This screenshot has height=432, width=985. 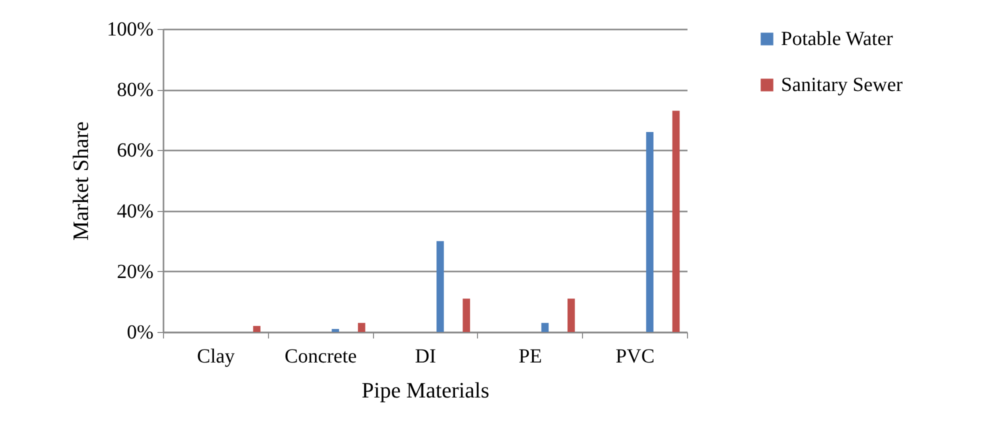 What do you see at coordinates (80, 181) in the screenshot?
I see `y-axis-title: Market Share` at bounding box center [80, 181].